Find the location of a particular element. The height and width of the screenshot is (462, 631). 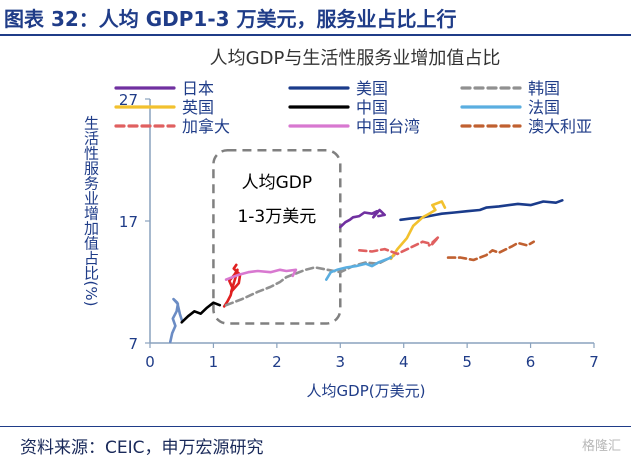

legend-label-2: 韩国 is located at coordinates (544, 88).